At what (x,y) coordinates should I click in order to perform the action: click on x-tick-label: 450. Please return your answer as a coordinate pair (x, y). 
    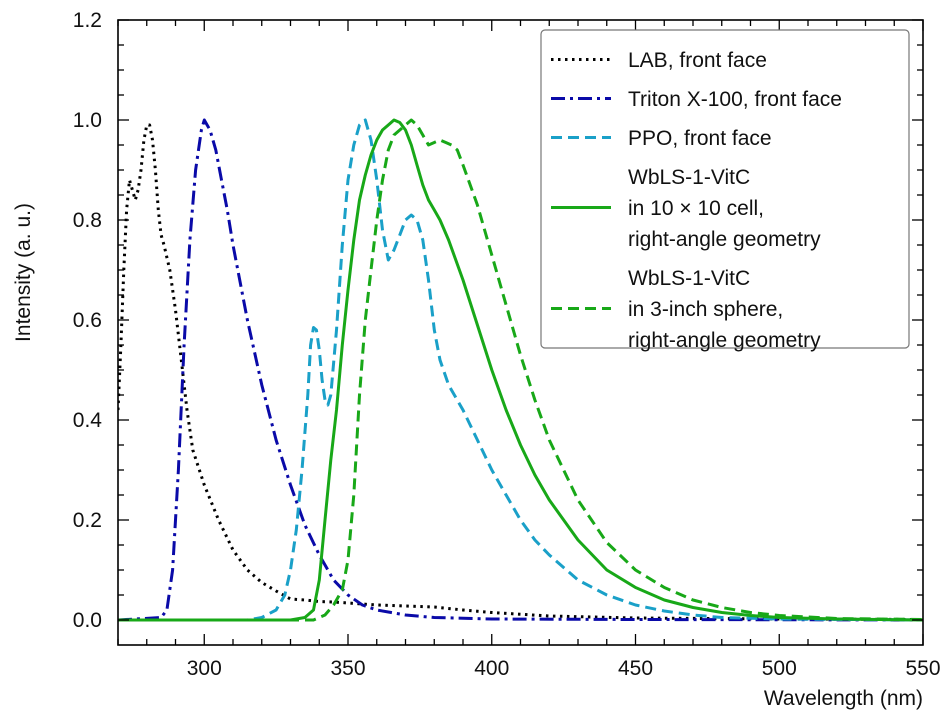
    Looking at the image, I should click on (635, 668).